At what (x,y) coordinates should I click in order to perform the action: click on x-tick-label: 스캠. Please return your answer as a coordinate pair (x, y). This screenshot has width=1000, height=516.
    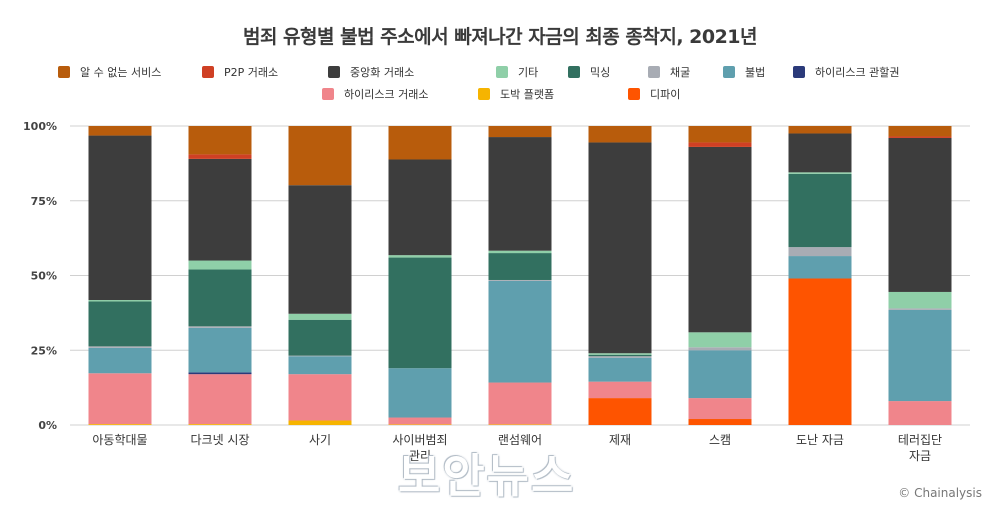
    Looking at the image, I should click on (720, 440).